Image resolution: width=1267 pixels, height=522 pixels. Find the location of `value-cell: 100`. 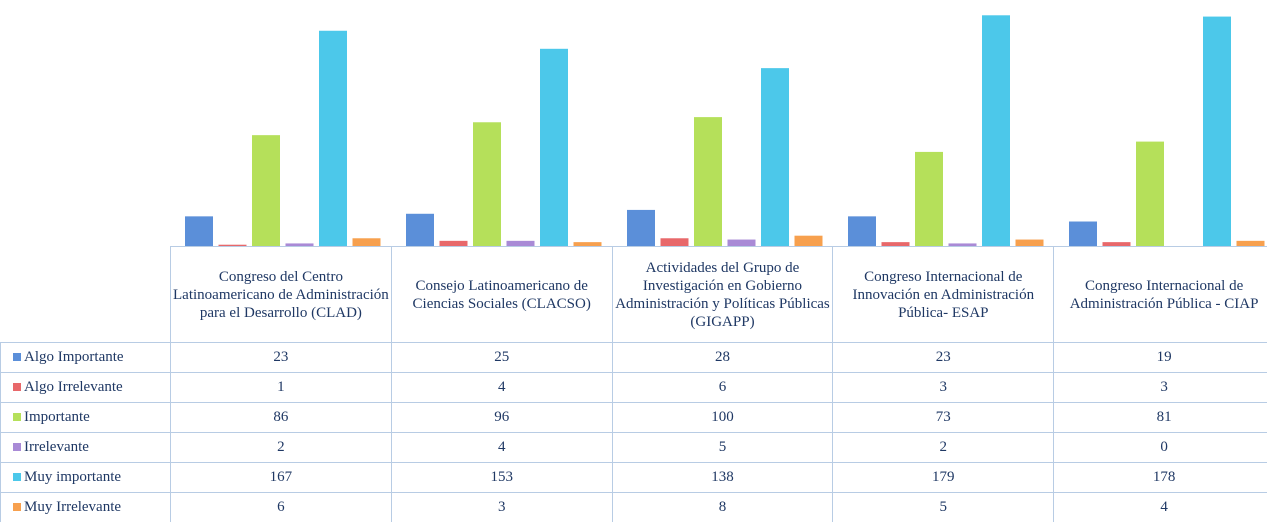

value-cell: 100 is located at coordinates (722, 417).